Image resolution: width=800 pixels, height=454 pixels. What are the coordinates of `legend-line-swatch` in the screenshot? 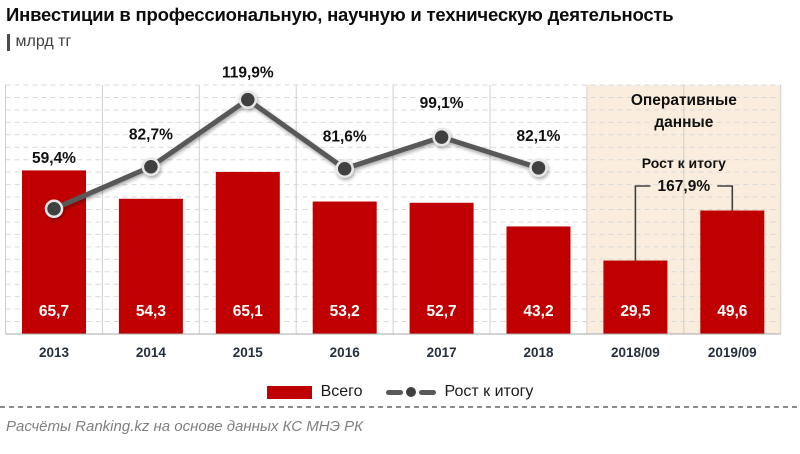 It's located at (410, 392).